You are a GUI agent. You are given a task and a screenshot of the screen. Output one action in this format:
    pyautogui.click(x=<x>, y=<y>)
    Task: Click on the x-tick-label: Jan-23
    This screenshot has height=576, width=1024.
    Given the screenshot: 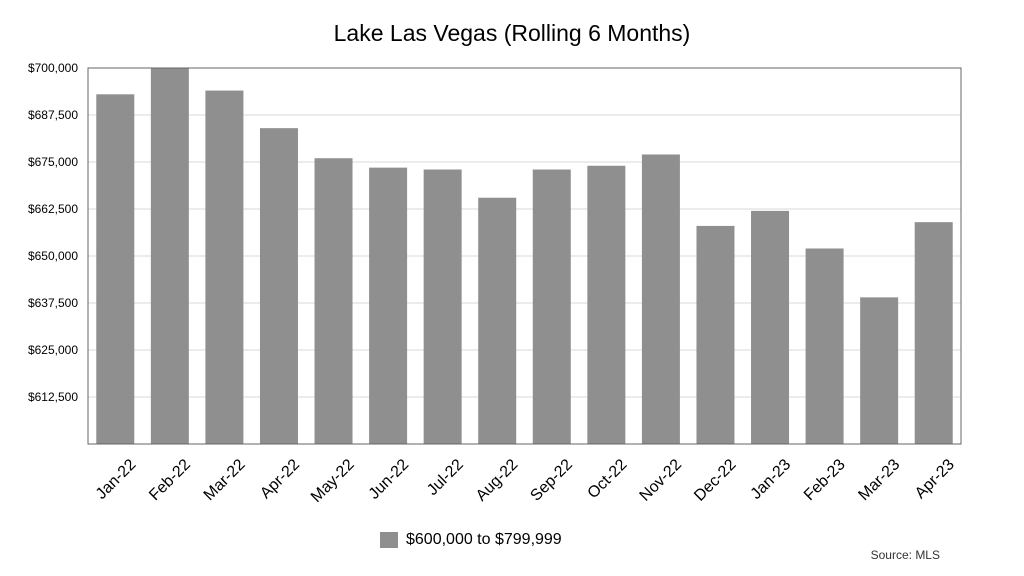 What is the action you would take?
    pyautogui.click(x=771, y=479)
    